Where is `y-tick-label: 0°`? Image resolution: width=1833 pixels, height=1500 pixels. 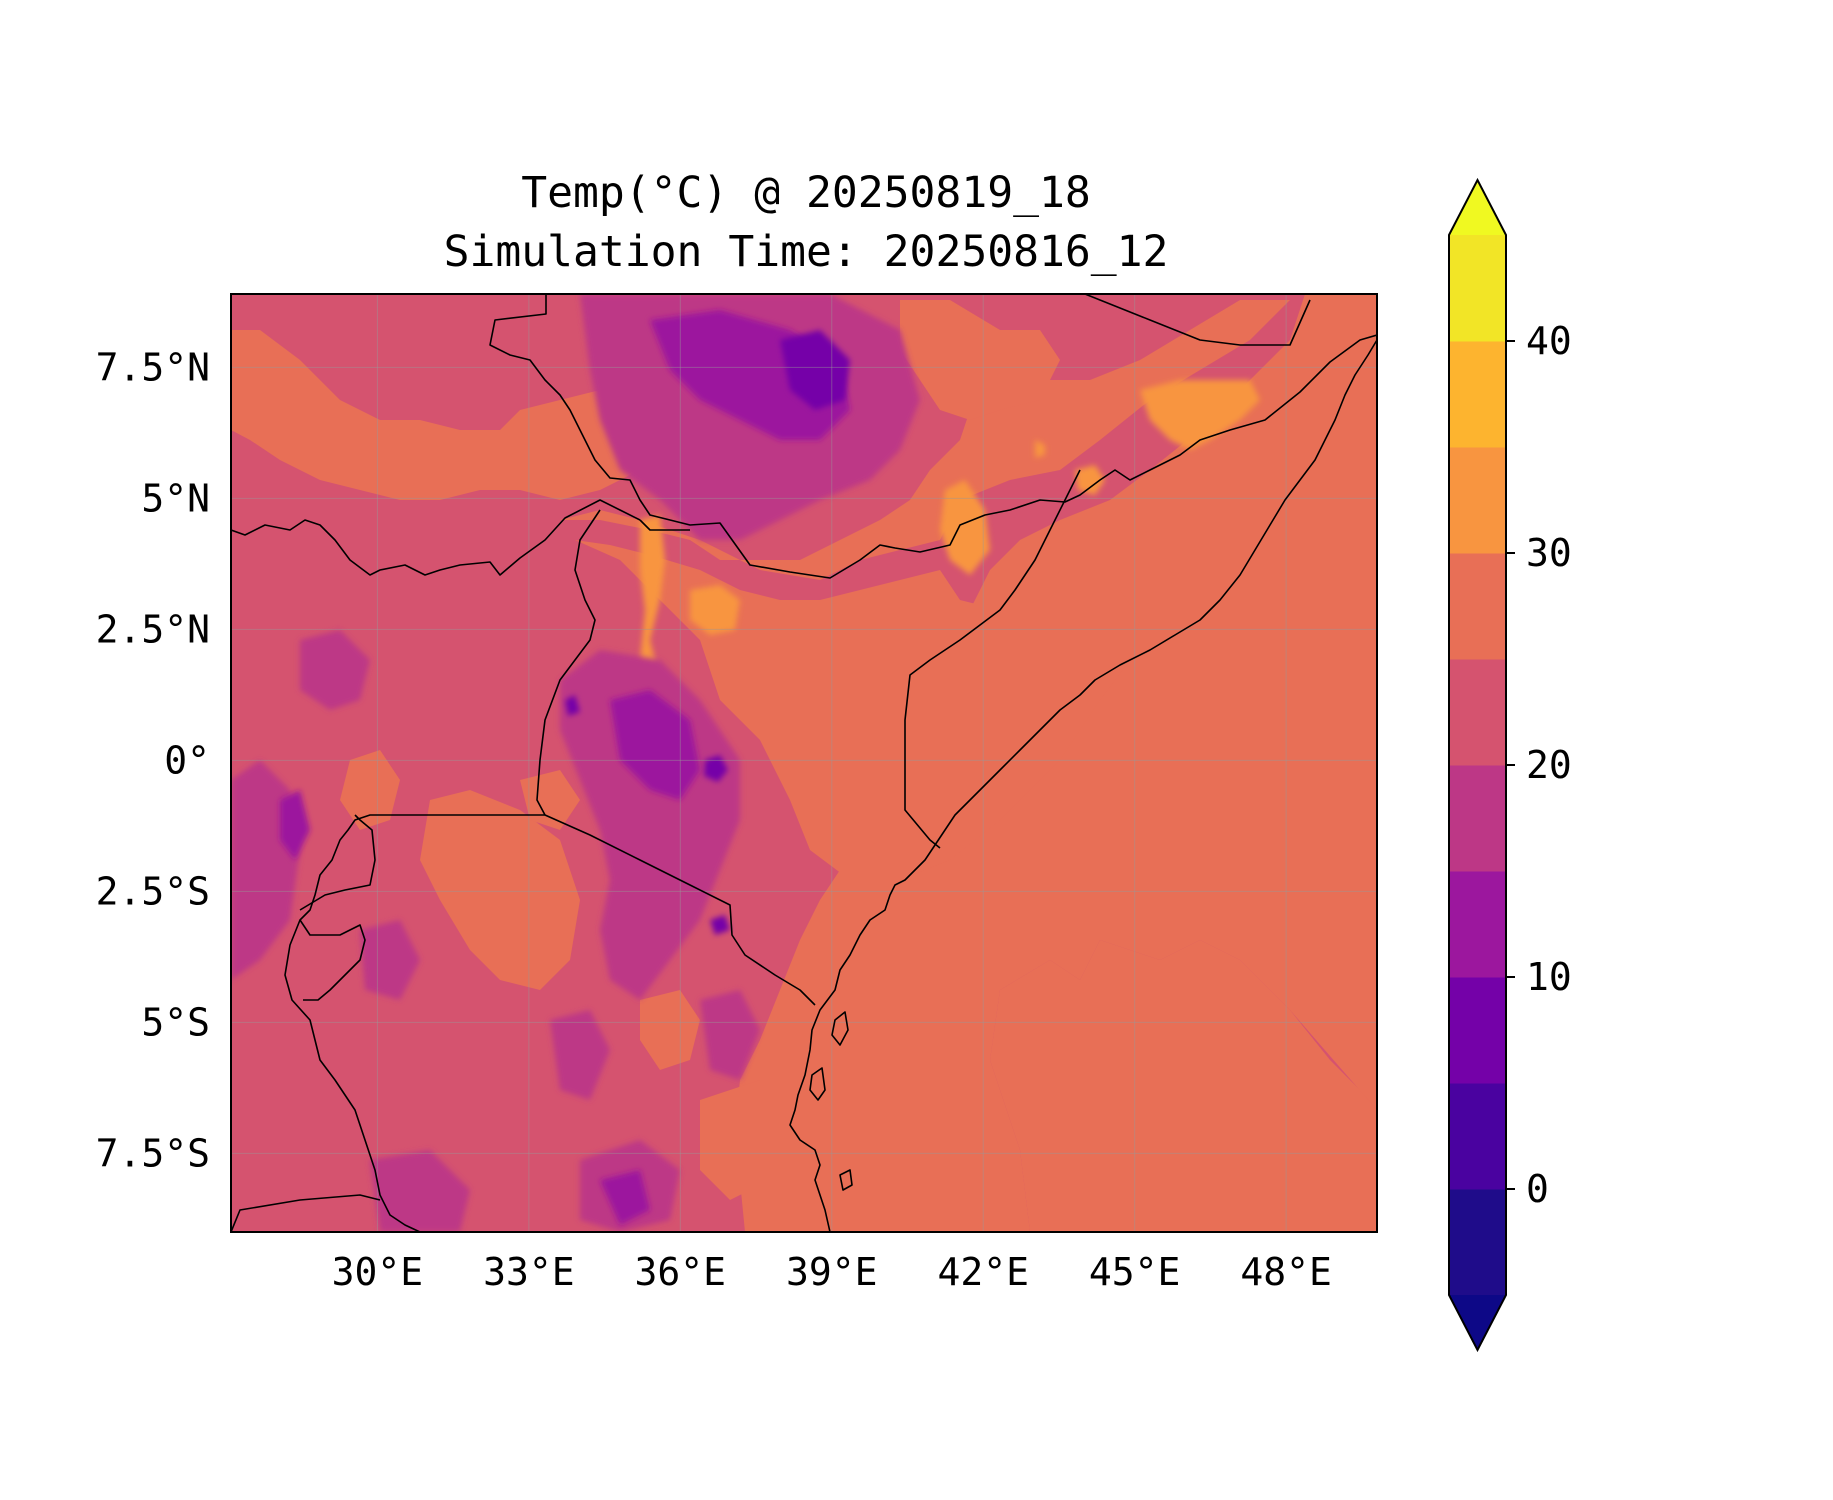 y-tick-label: 0° is located at coordinates (187, 760).